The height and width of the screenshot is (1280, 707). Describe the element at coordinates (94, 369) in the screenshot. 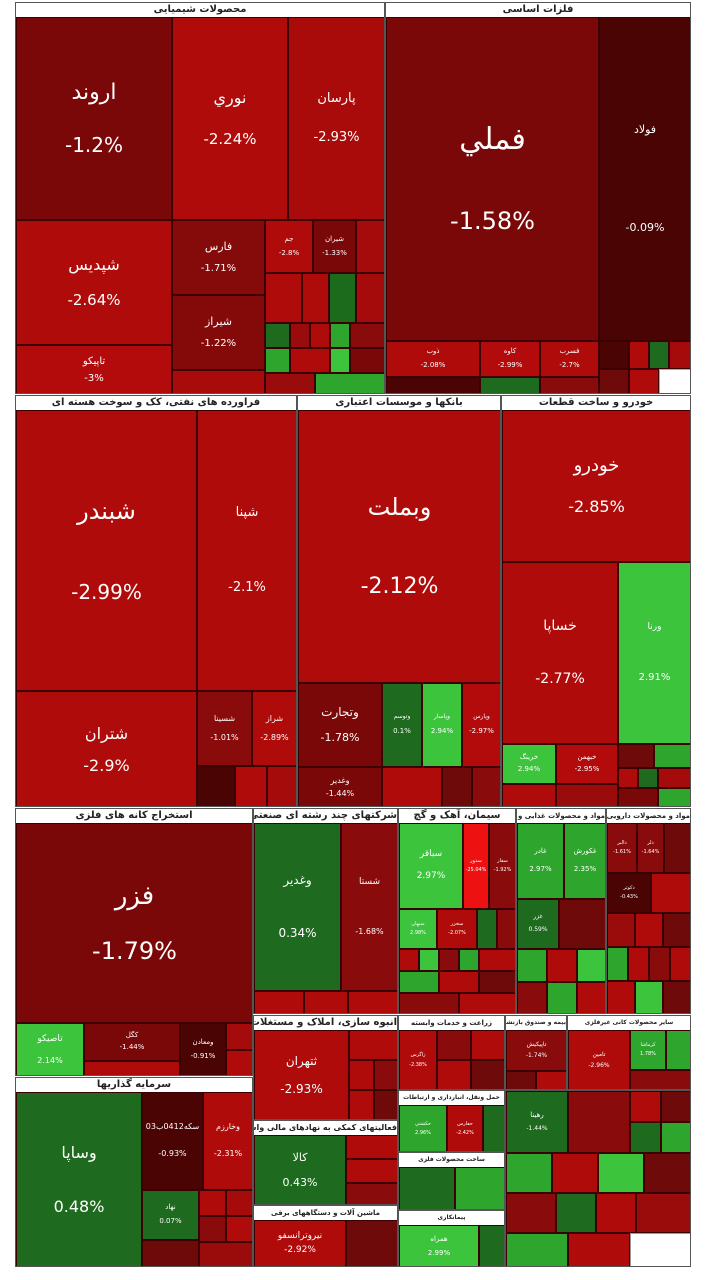

I see `tile-tapiko: تاپيكو -3%` at that location.